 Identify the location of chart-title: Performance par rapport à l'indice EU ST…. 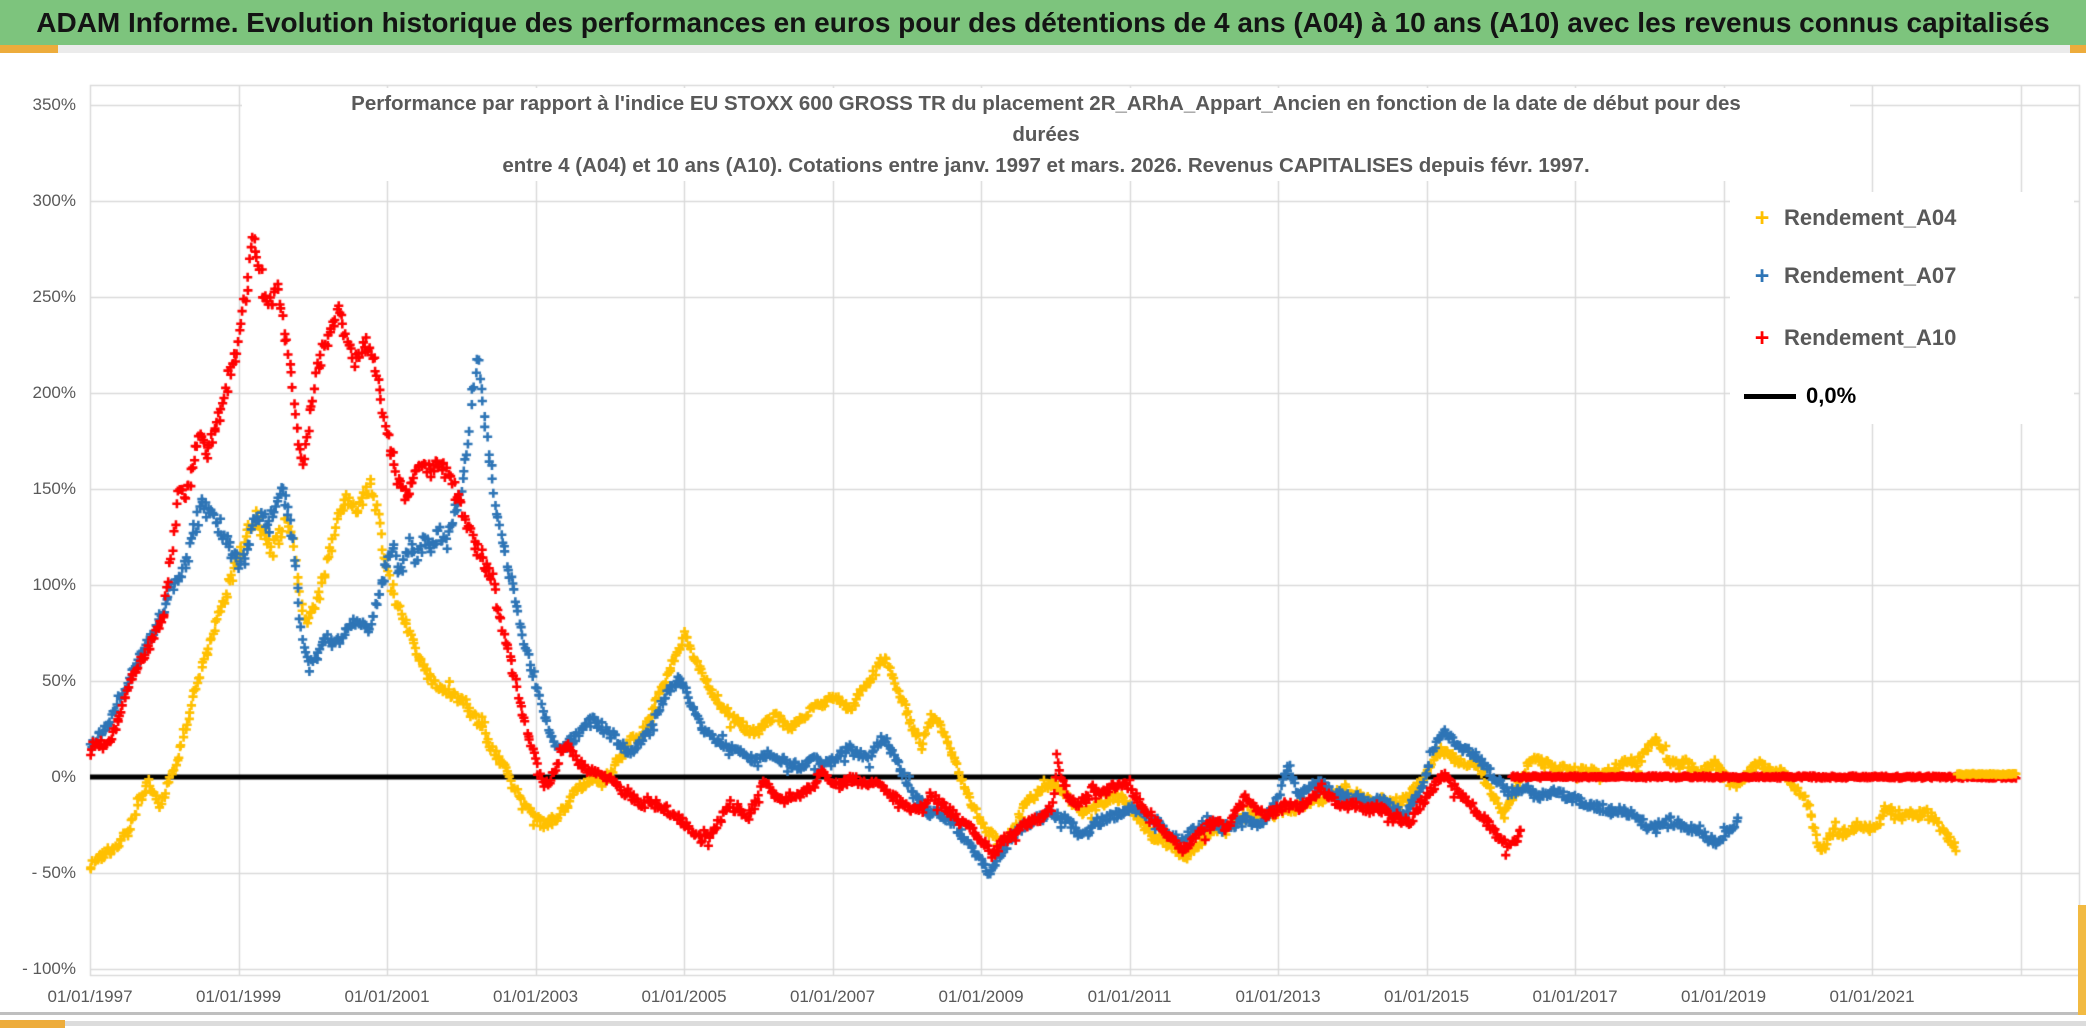
(1046, 134).